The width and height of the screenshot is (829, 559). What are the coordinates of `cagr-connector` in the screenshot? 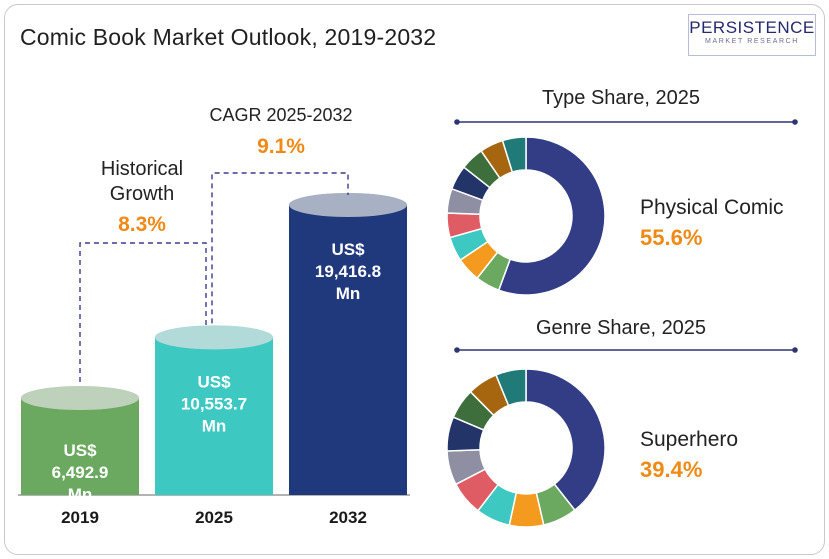 It's located at (280, 248).